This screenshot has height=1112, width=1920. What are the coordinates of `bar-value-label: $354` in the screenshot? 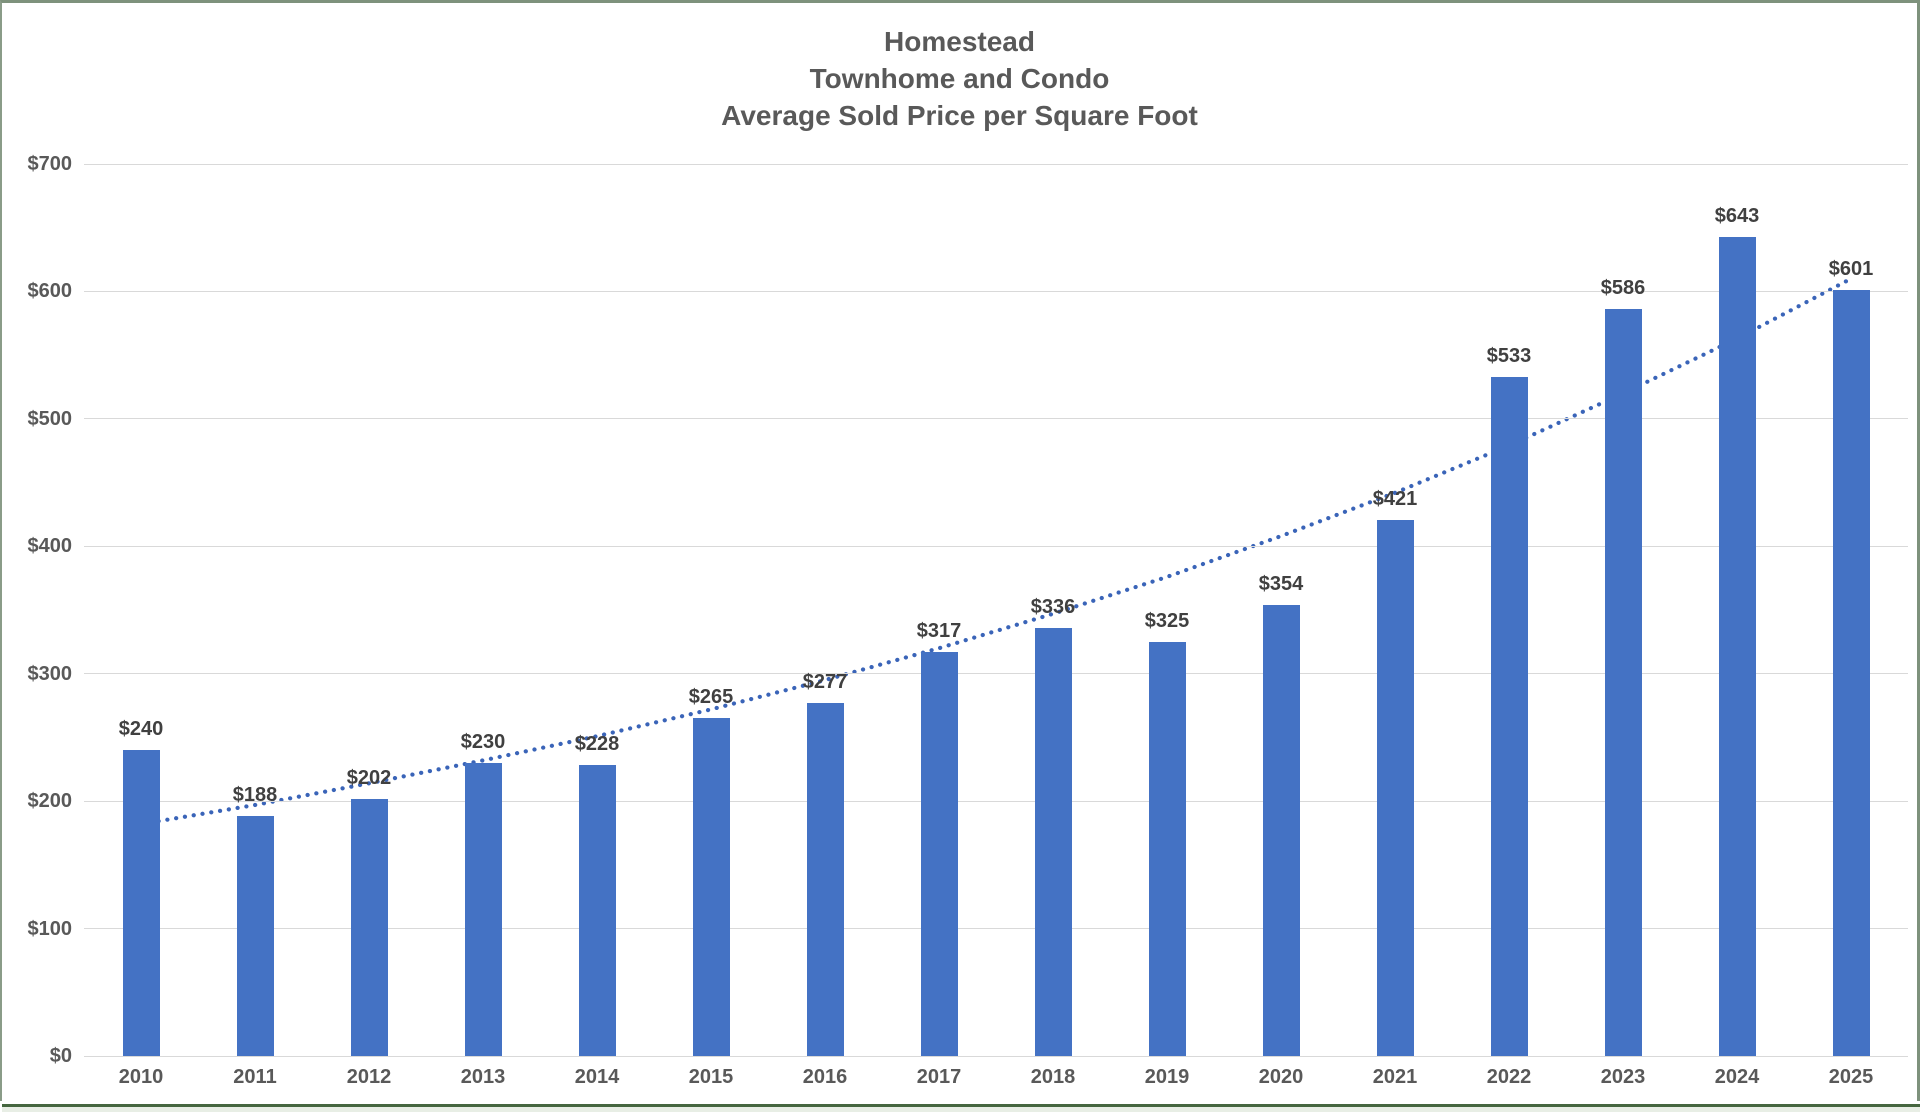 It's located at (1281, 583).